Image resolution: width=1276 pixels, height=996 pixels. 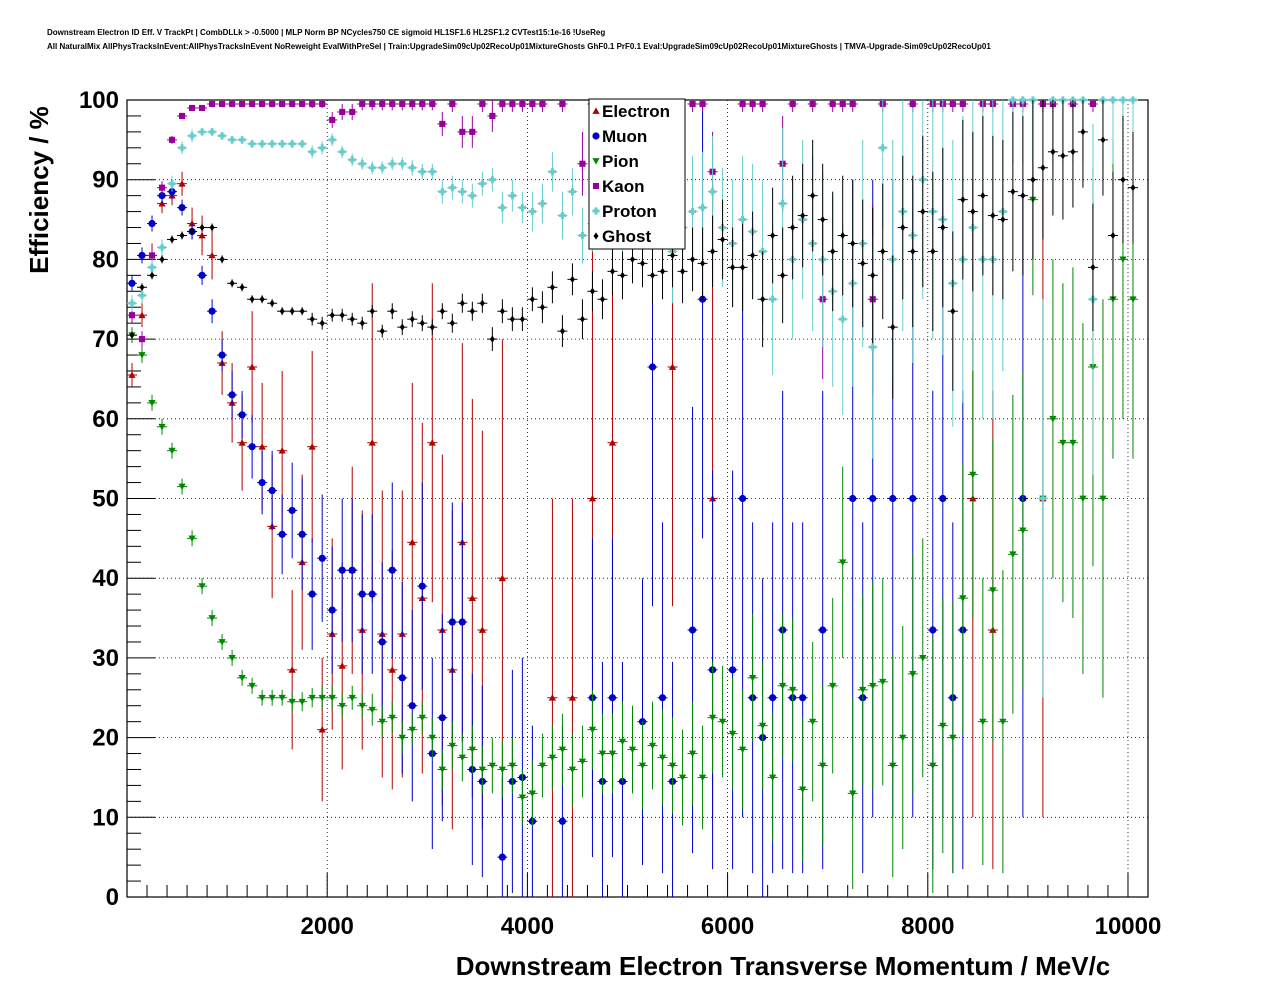 I want to click on legend: Electron Muon Pion Kaon Proton Ghost, so click(x=637, y=174).